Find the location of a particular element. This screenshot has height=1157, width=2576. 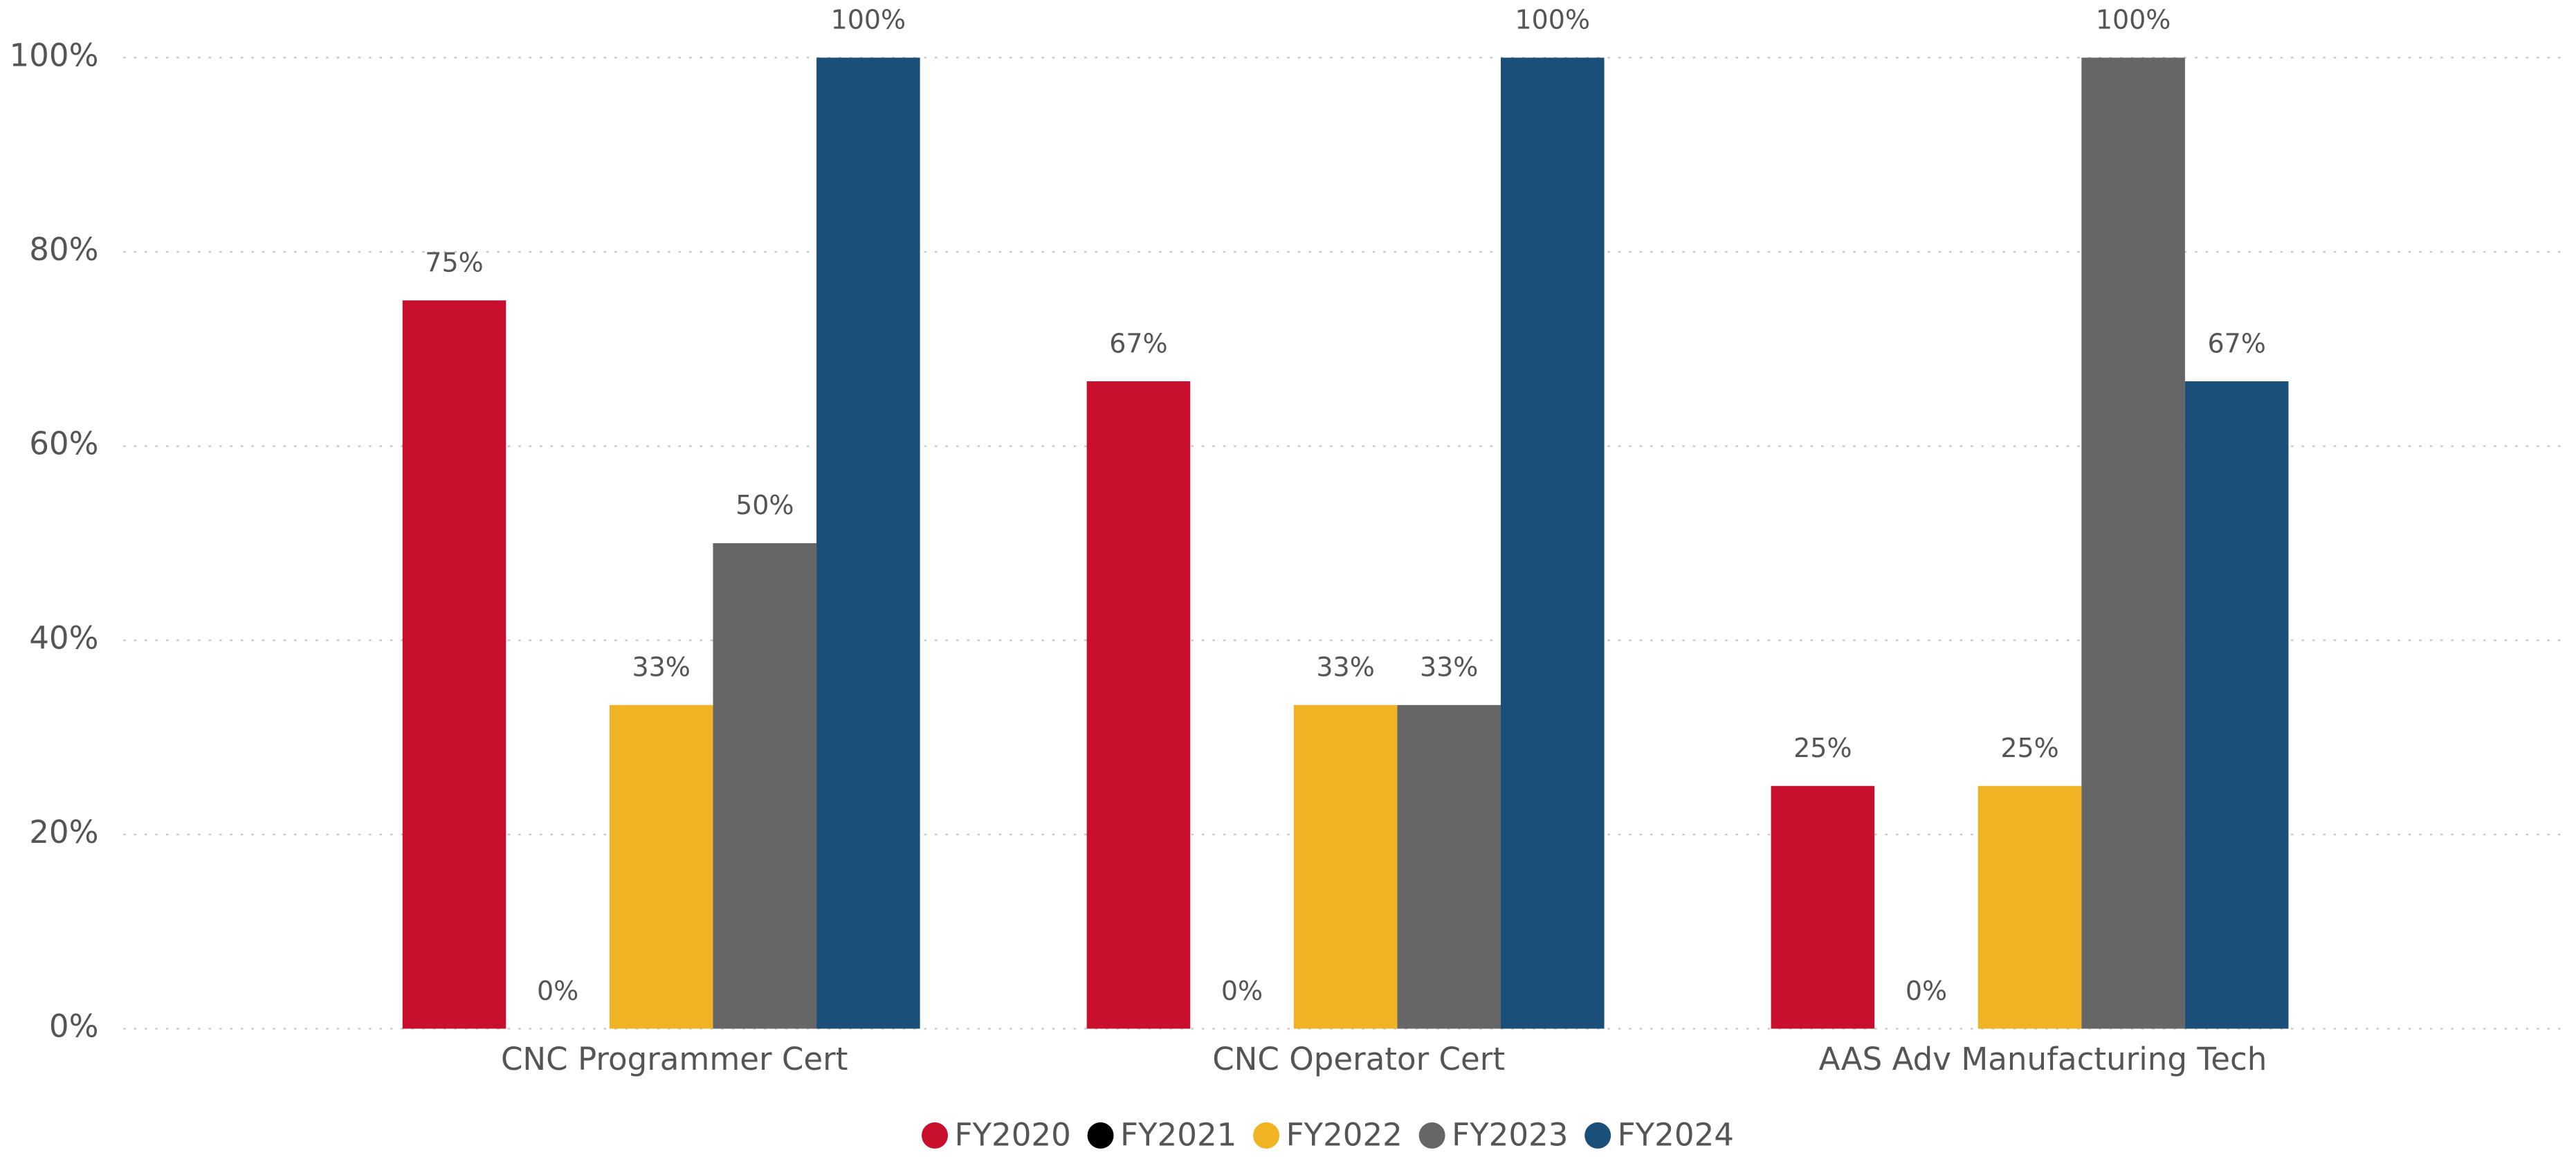

legend-label: FY2022 is located at coordinates (1345, 1134).